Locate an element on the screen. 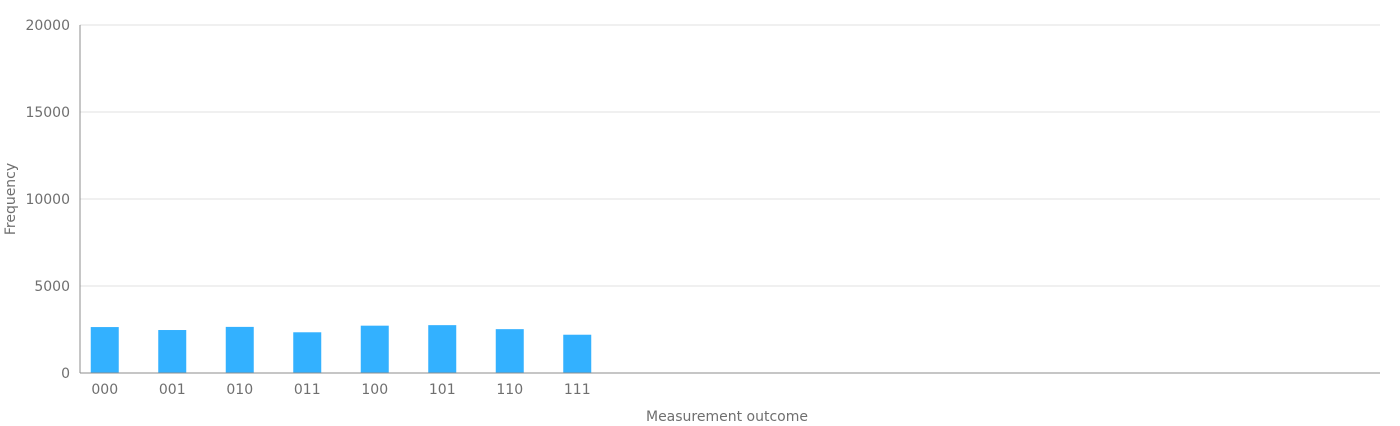 This screenshot has height=426, width=1400. x-tick-label: 001 is located at coordinates (172, 390).